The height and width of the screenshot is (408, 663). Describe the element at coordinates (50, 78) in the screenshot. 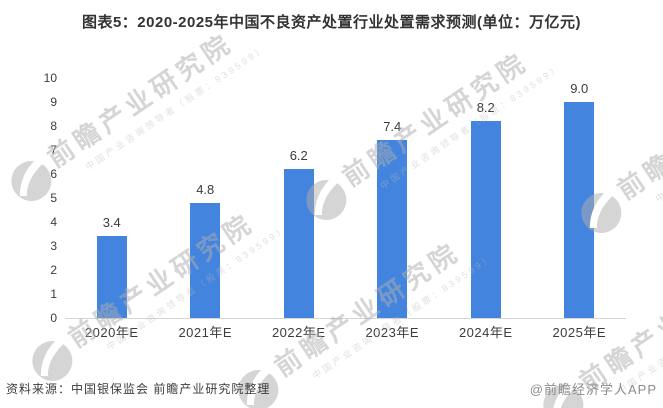

I see `y-tick-label: 10` at that location.